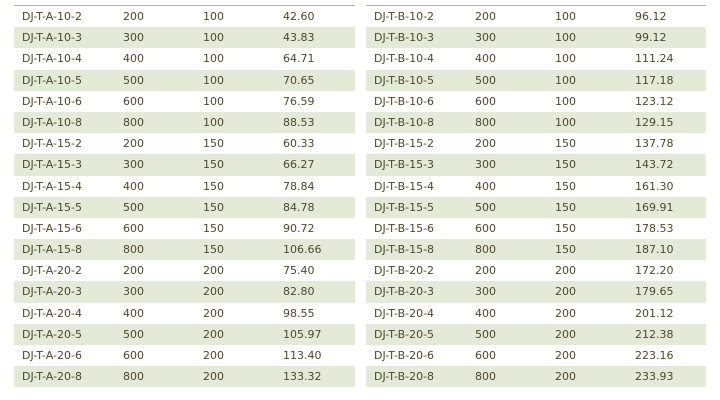  What do you see at coordinates (404, 59) in the screenshot?
I see `model-cell: DJ-T-B-10-4` at bounding box center [404, 59].